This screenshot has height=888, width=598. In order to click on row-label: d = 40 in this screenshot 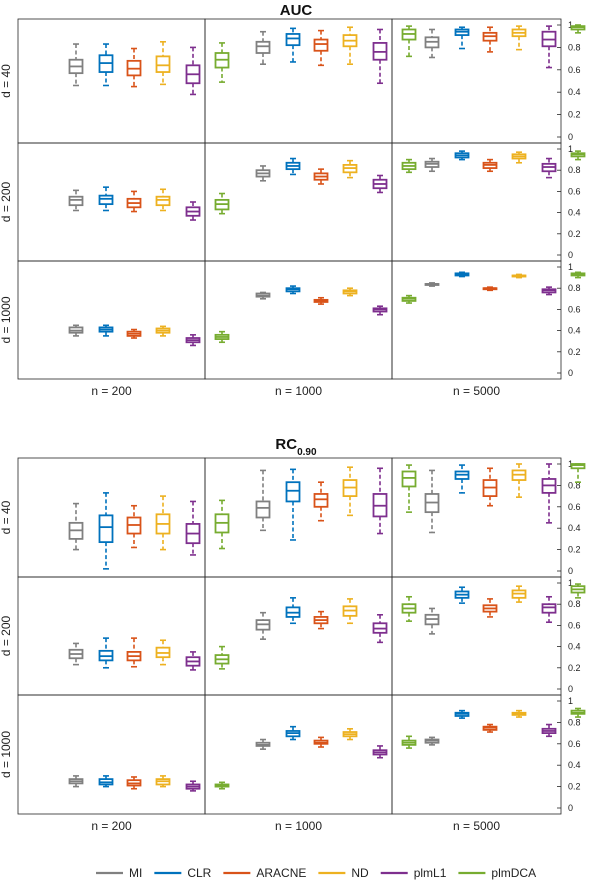, I will do `click(6, 81)`.